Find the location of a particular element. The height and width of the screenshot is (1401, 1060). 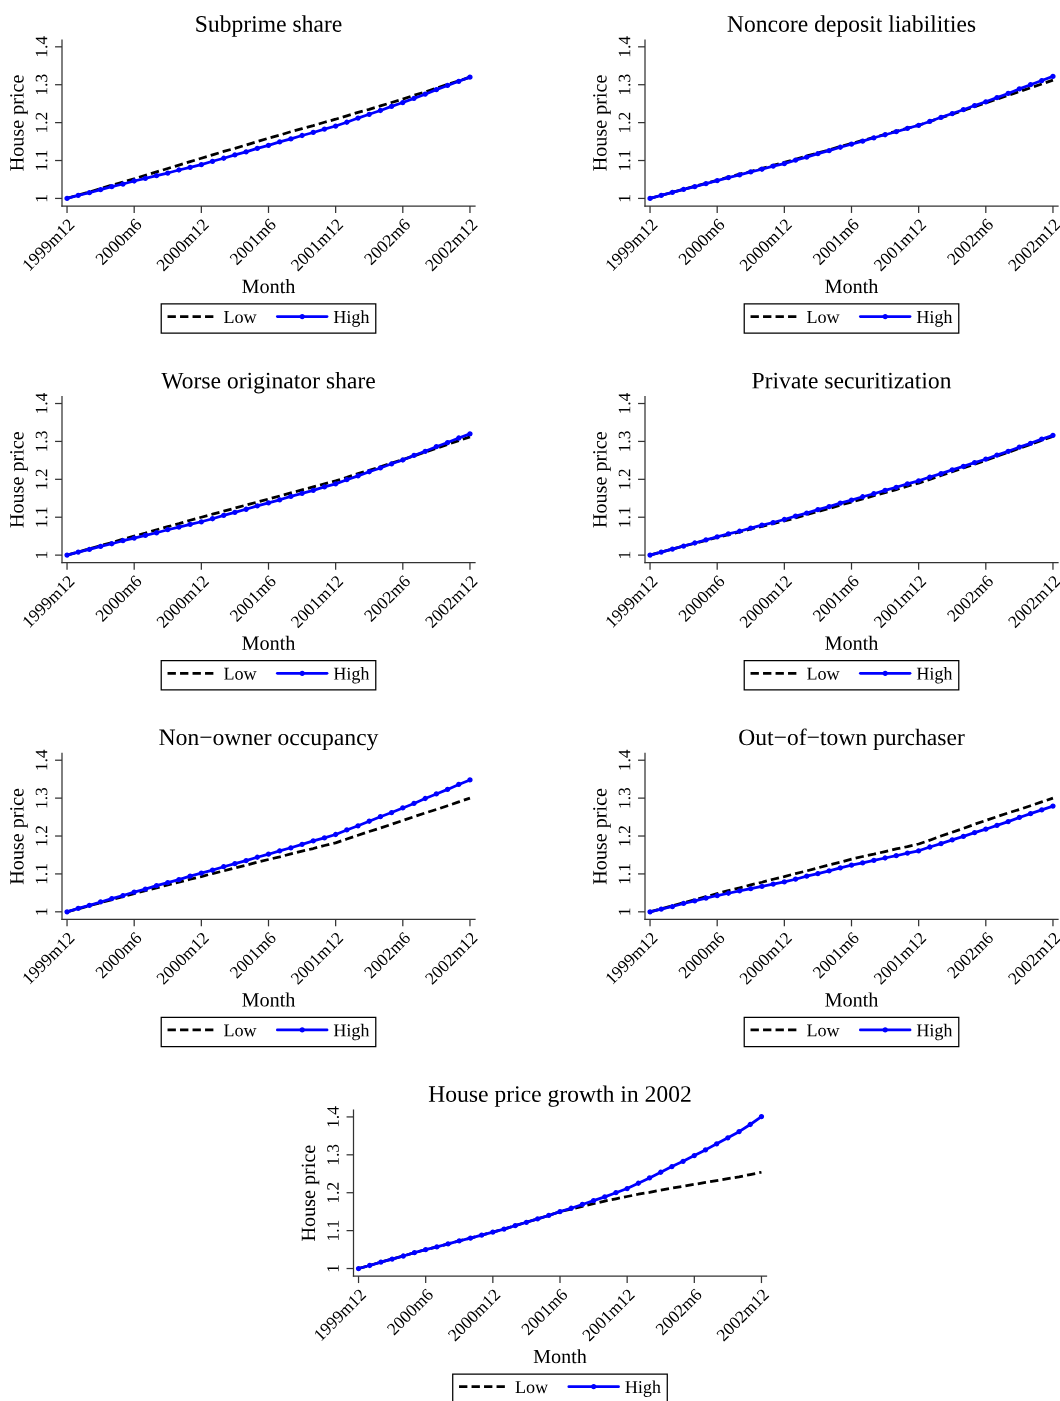

chart-title: Non−owner occupancy is located at coordinates (269, 740).